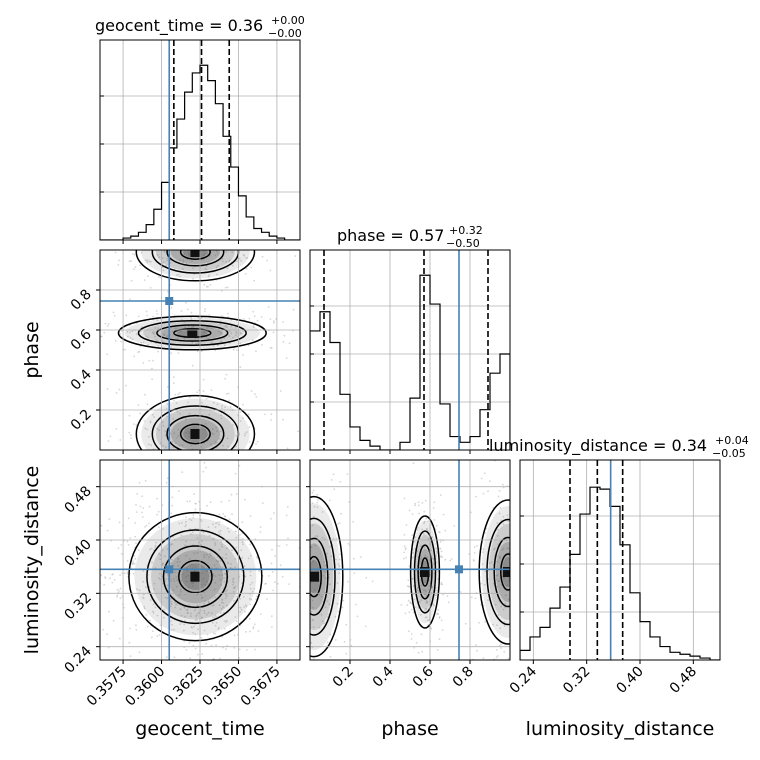  I want to click on title-phase: phase = 0.57 +0.32 −0.50, so click(410, 237).